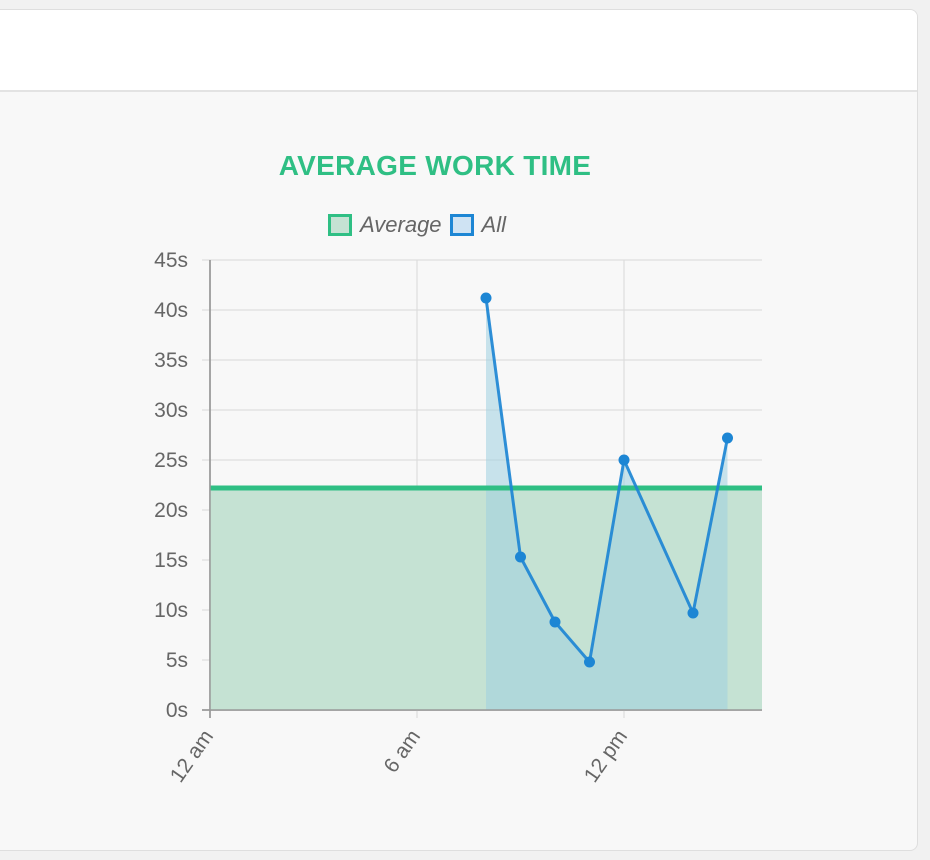  What do you see at coordinates (402, 751) in the screenshot?
I see `x-tick-label: 6 am` at bounding box center [402, 751].